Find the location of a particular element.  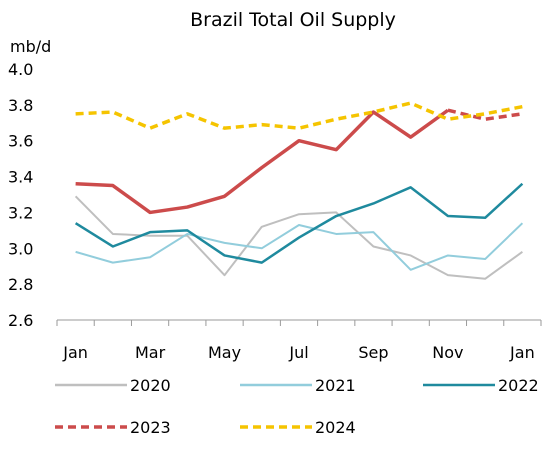

y-tick-label: 2.6 is located at coordinates (20, 320).